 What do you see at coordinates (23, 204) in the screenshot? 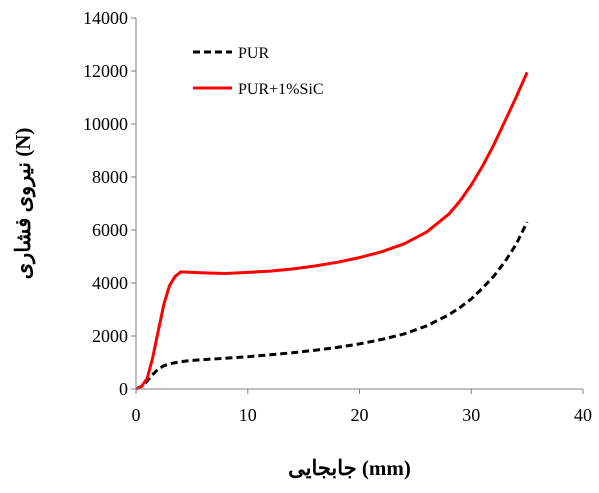
I see `y-axis-title: نیروی فشاری (N)` at bounding box center [23, 204].